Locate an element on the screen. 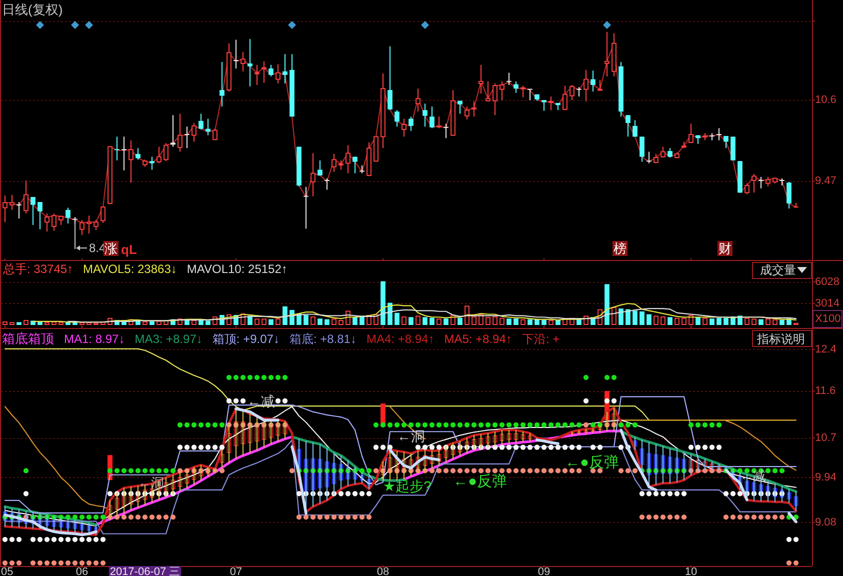 Image resolution: width=843 pixels, height=576 pixels. text: 箱顶: +9.07↓ is located at coordinates (246, 339).